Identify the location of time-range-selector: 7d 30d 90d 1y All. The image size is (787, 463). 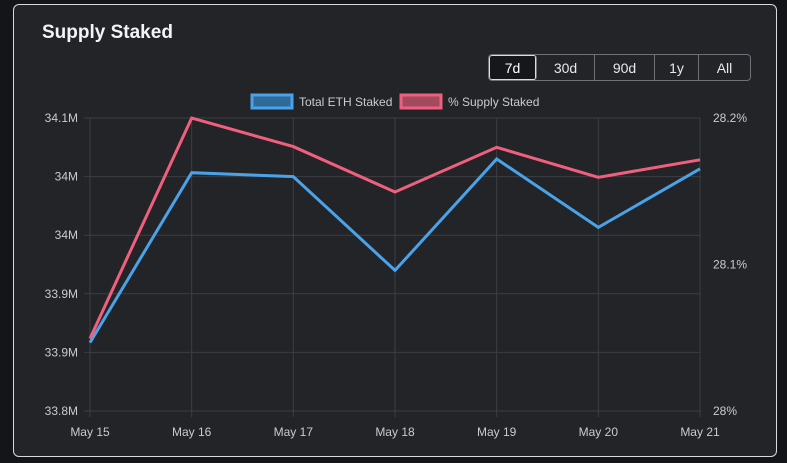
(619, 67).